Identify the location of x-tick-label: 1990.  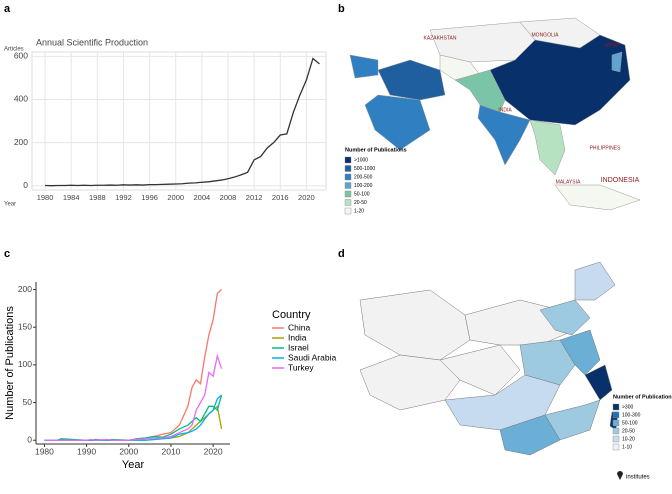
(86, 451).